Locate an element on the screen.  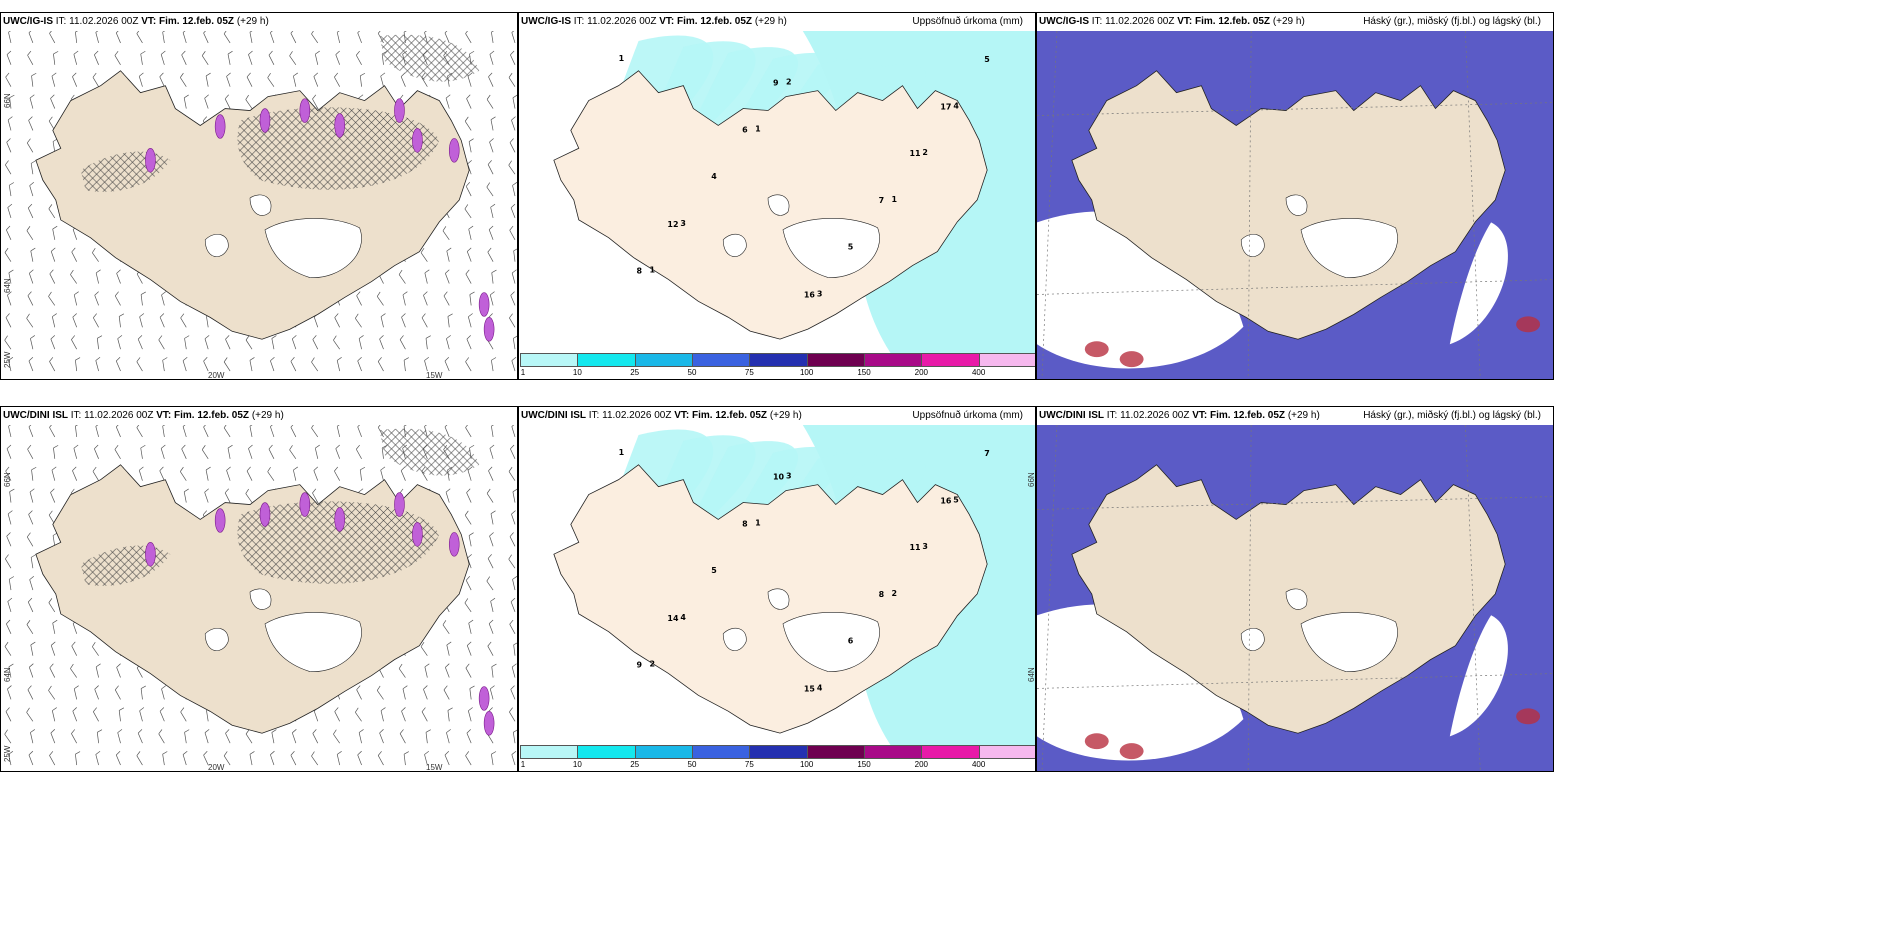
colorbar-tick-label: 100 is located at coordinates (806, 372).